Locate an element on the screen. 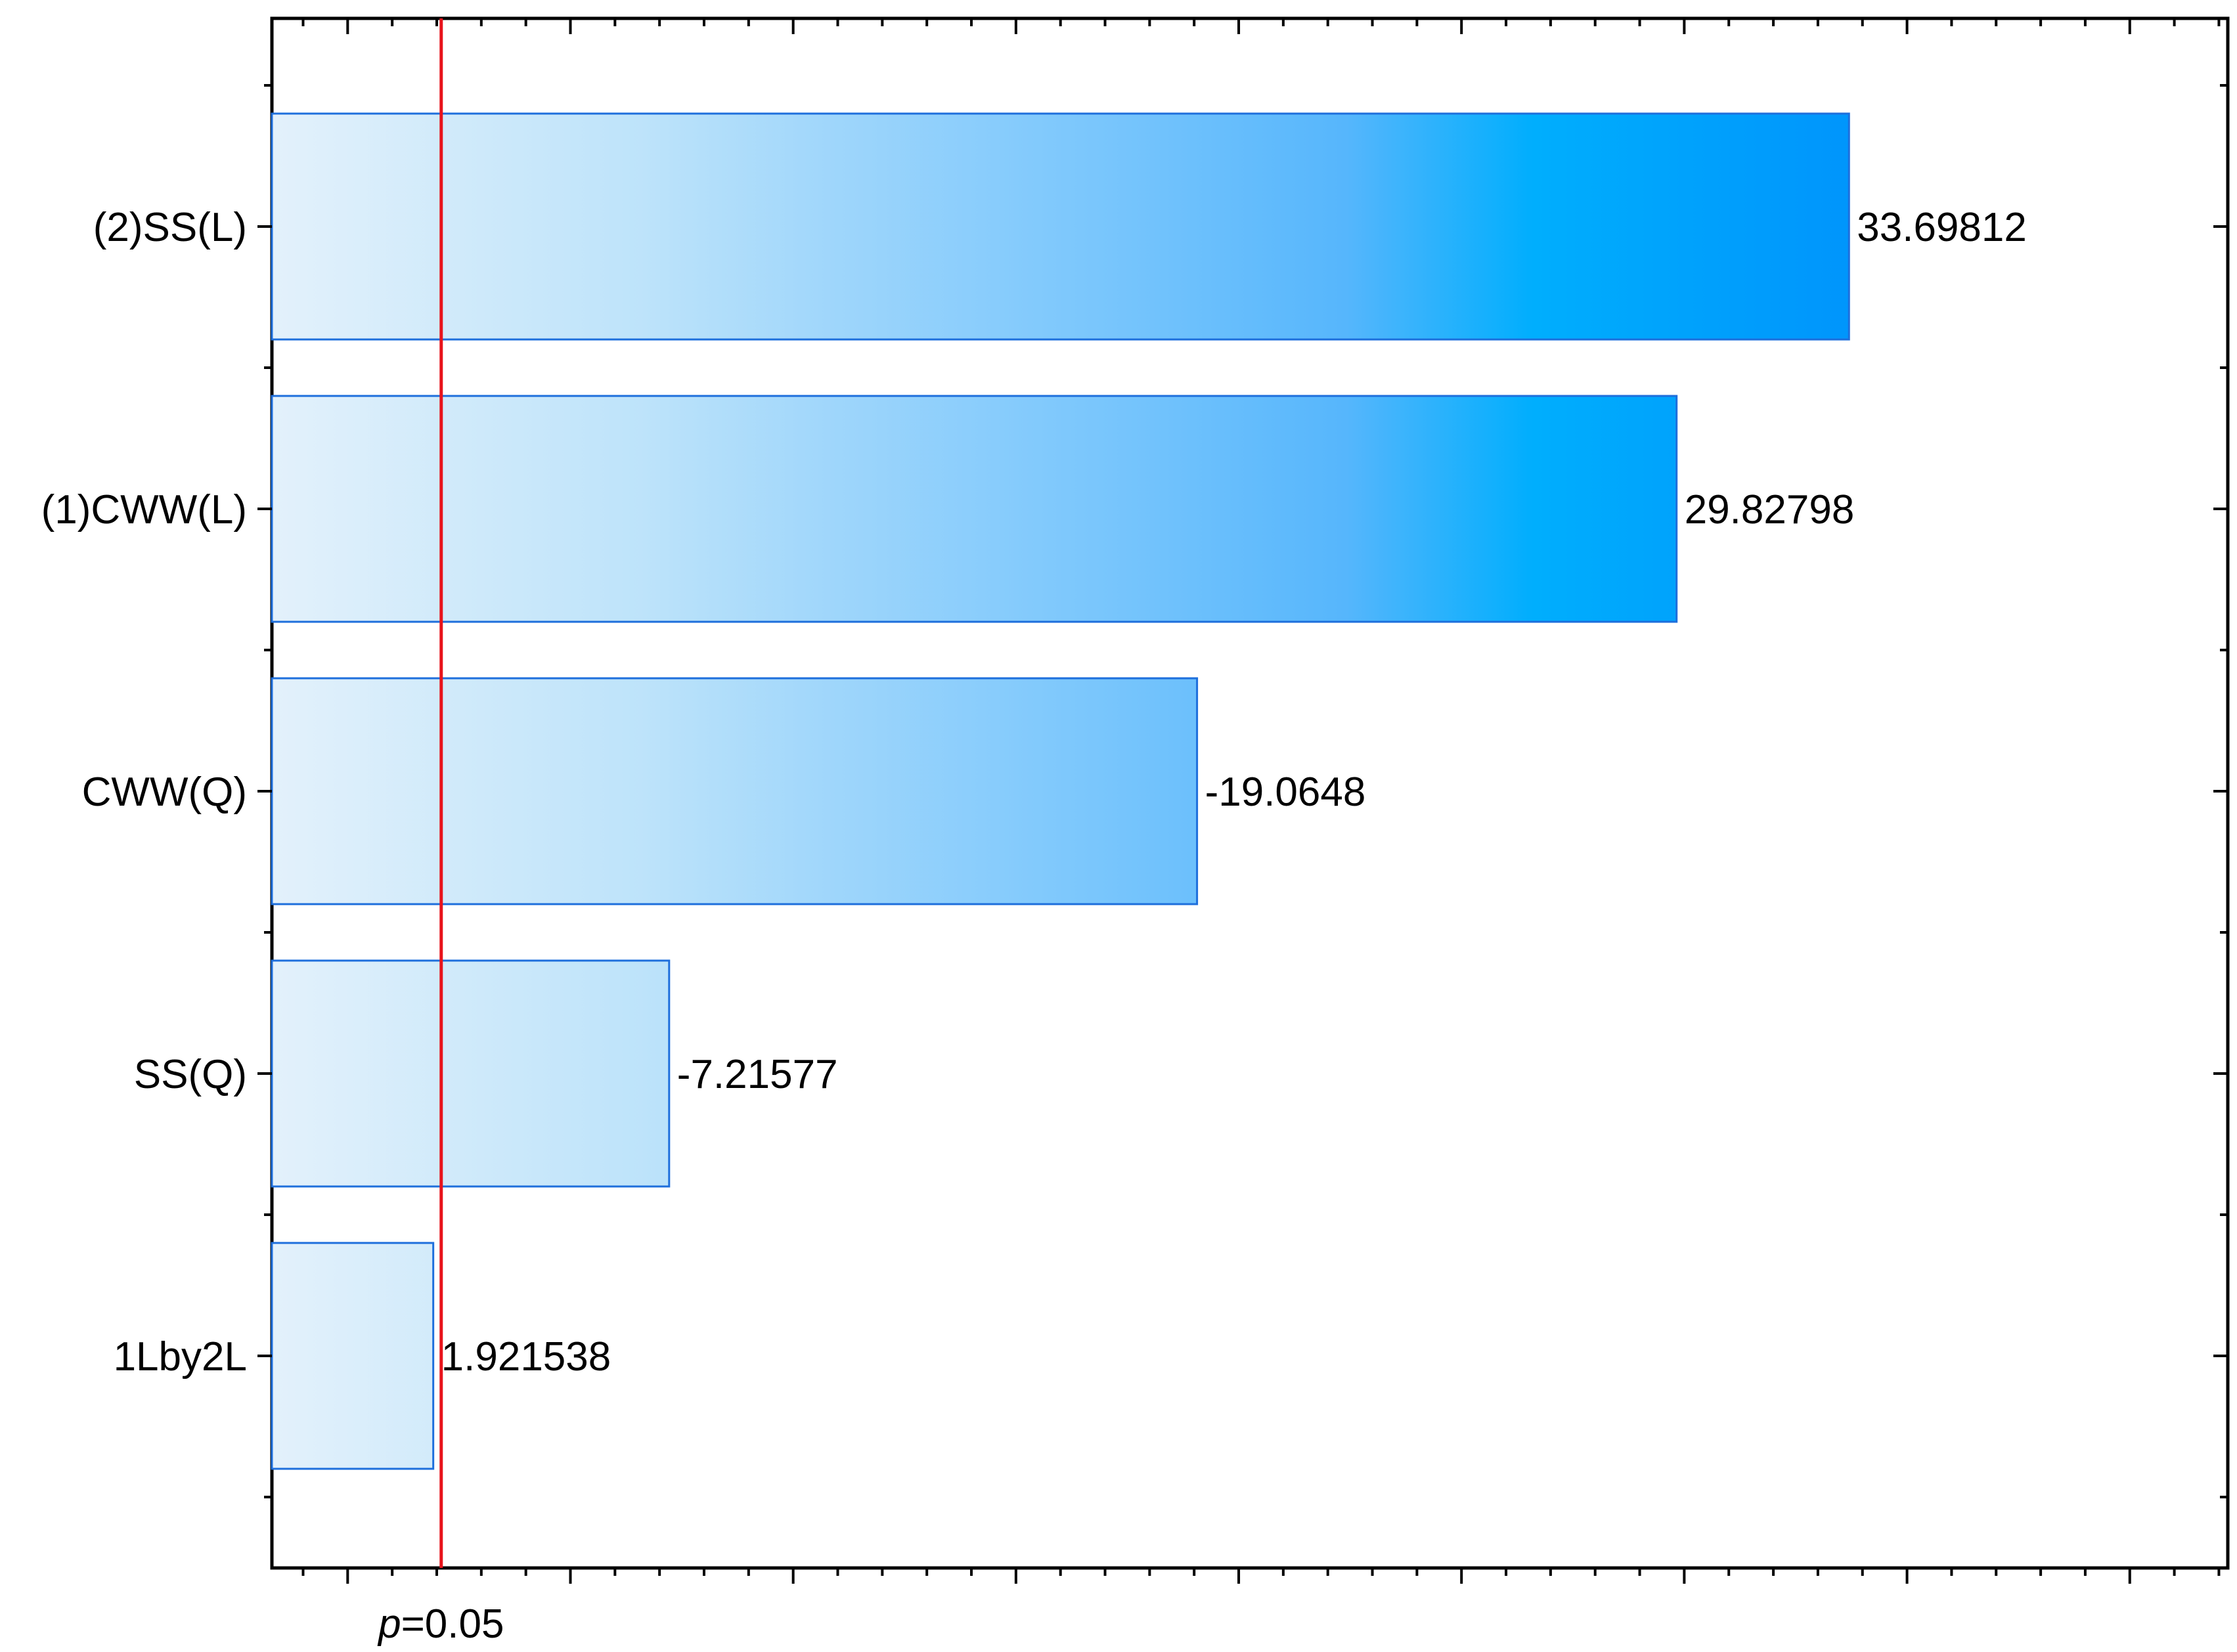 This screenshot has width=2237, height=1652. category-label: 1Lby2L is located at coordinates (181, 1357).